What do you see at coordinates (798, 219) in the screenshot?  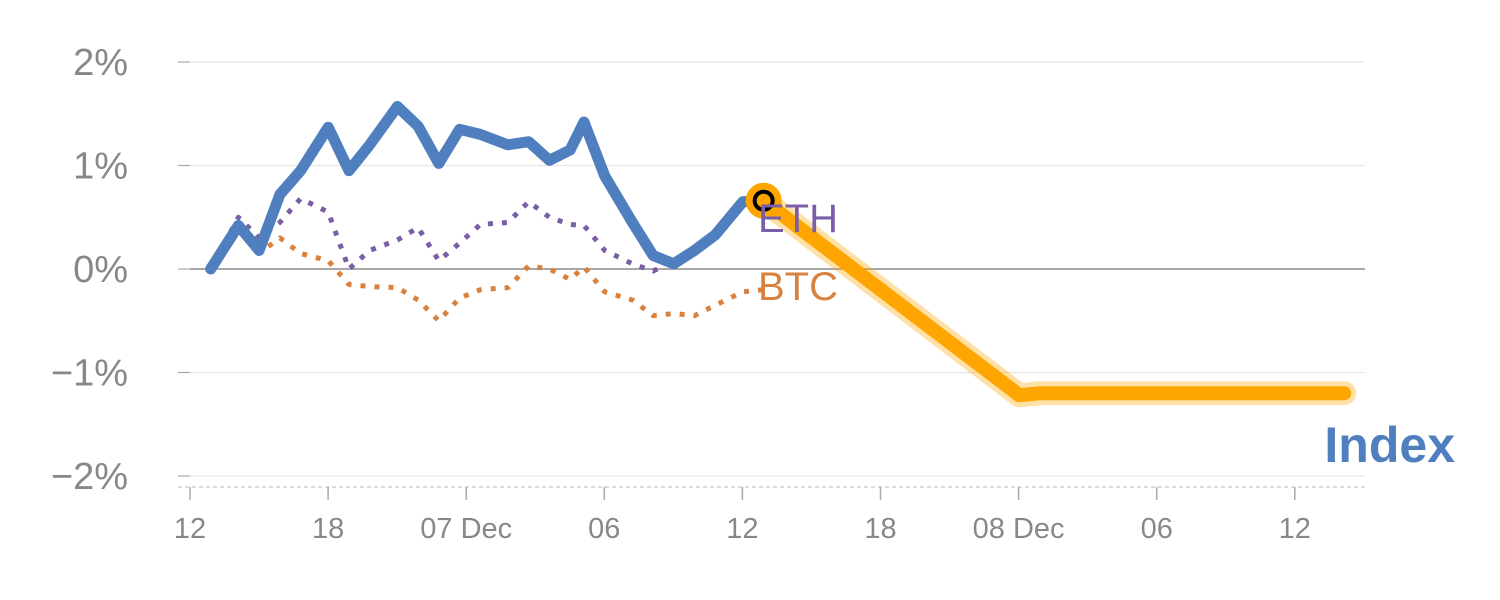 I see `series-label-eth: ETH` at bounding box center [798, 219].